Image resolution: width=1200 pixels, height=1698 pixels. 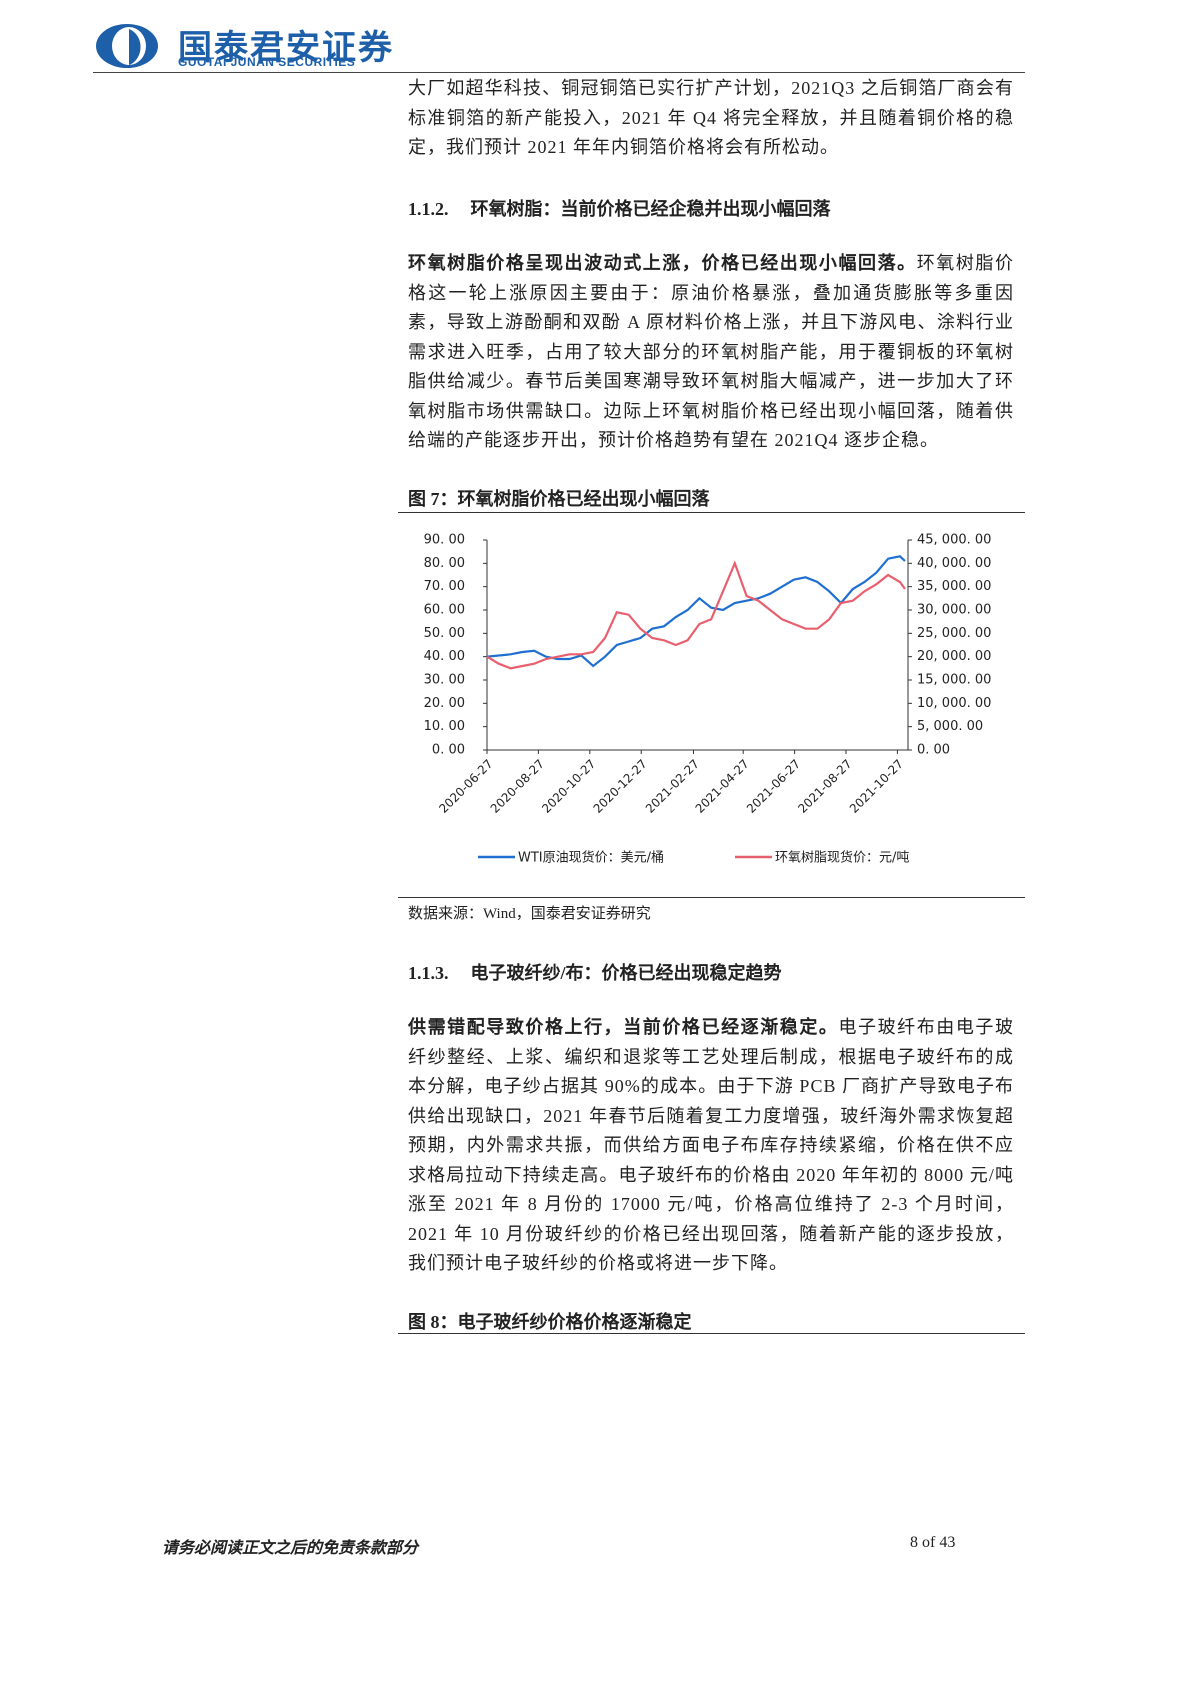 What do you see at coordinates (267, 62) in the screenshot?
I see `brand-en: GUOTAI JUNAN SECURITIES` at bounding box center [267, 62].